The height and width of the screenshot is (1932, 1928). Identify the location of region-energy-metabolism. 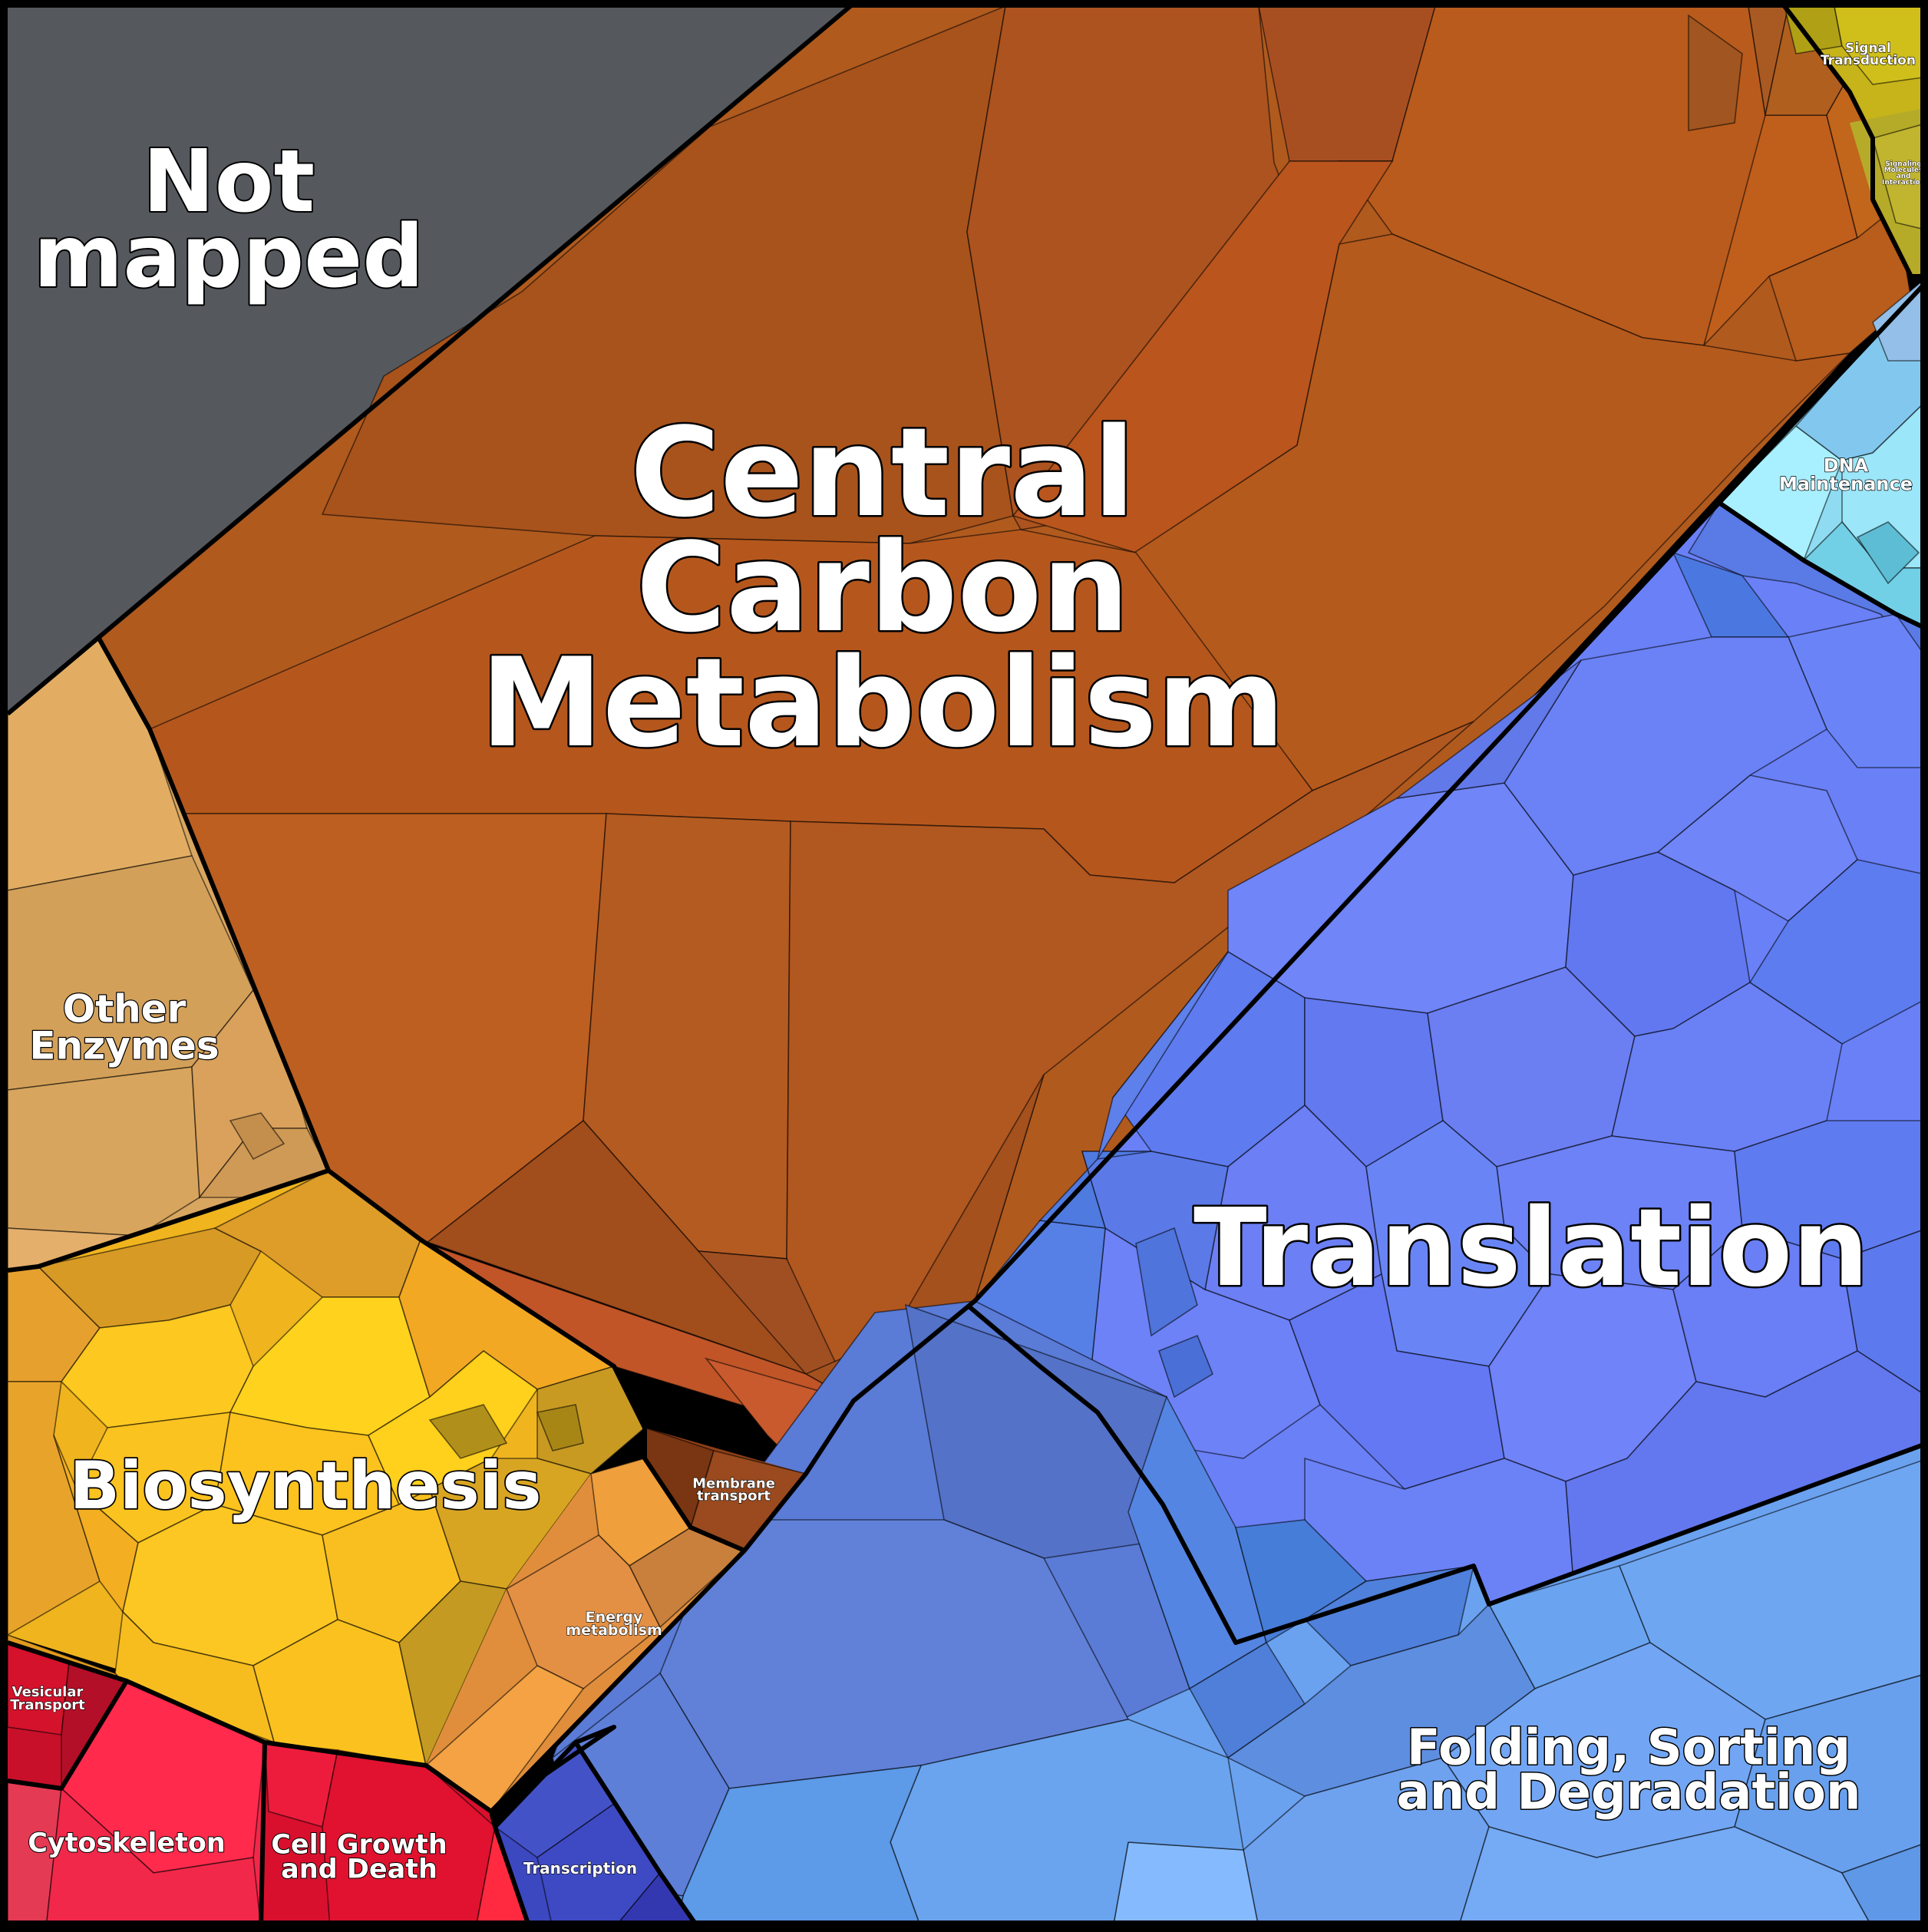
(585, 1635).